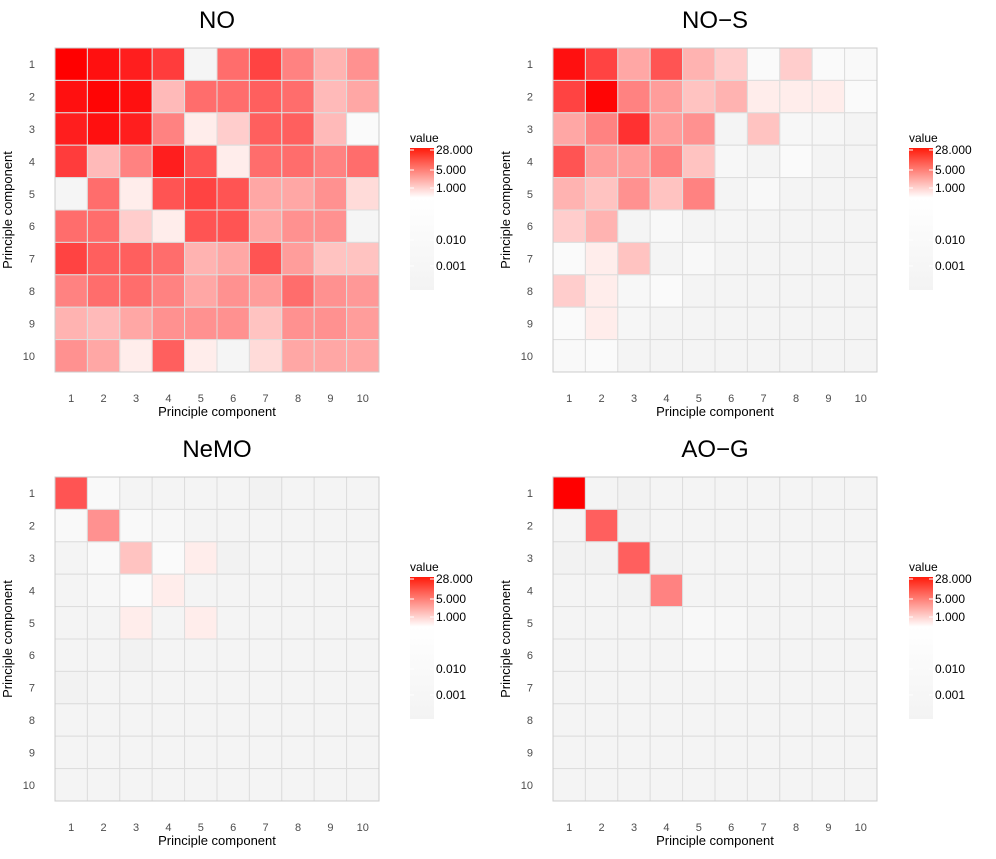 The width and height of the screenshot is (996, 859). I want to click on x-tick-label: 3, so click(136, 399).